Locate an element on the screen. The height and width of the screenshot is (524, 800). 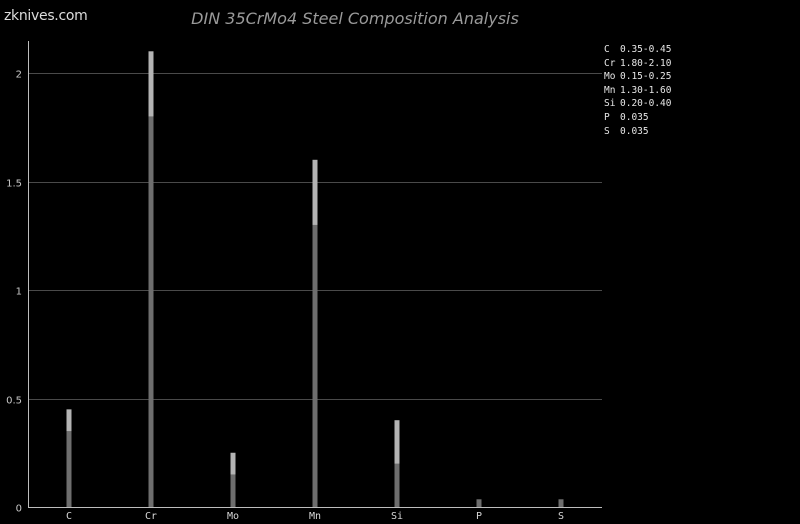
x-tick-label-si: Si is located at coordinates (397, 516).